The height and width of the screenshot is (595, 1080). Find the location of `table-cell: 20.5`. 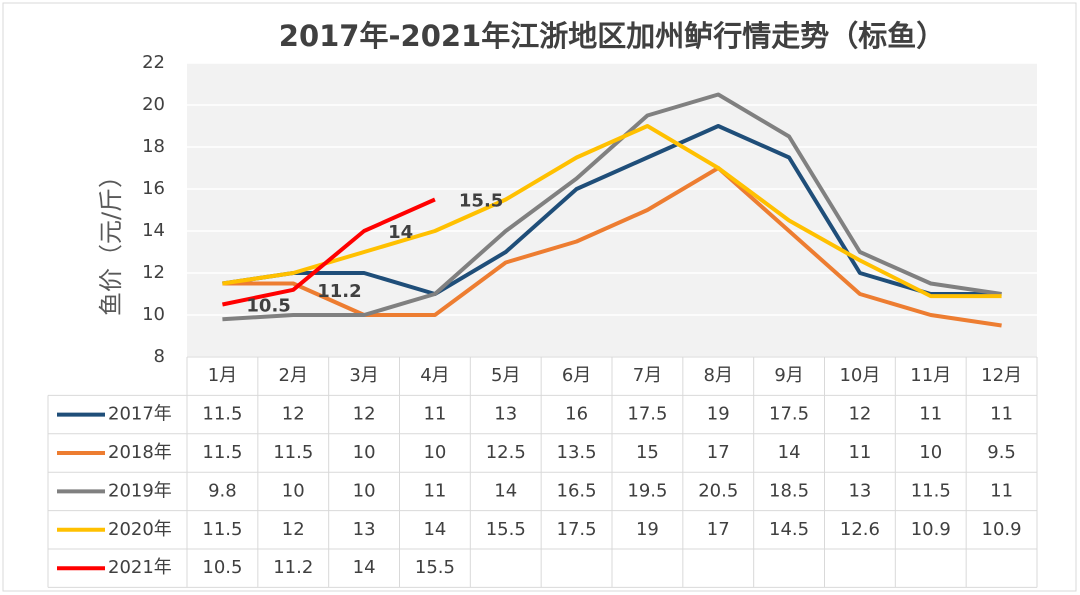

table-cell: 20.5 is located at coordinates (718, 490).